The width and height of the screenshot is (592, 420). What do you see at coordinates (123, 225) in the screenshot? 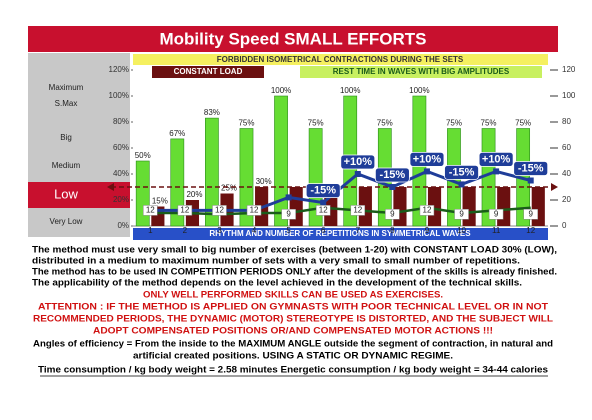
I see `y-tick-label: 0%` at bounding box center [123, 225].